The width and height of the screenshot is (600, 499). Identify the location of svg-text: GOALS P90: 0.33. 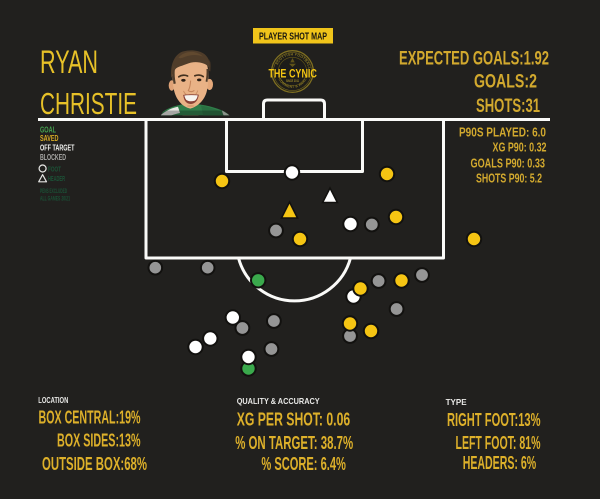
(508, 164).